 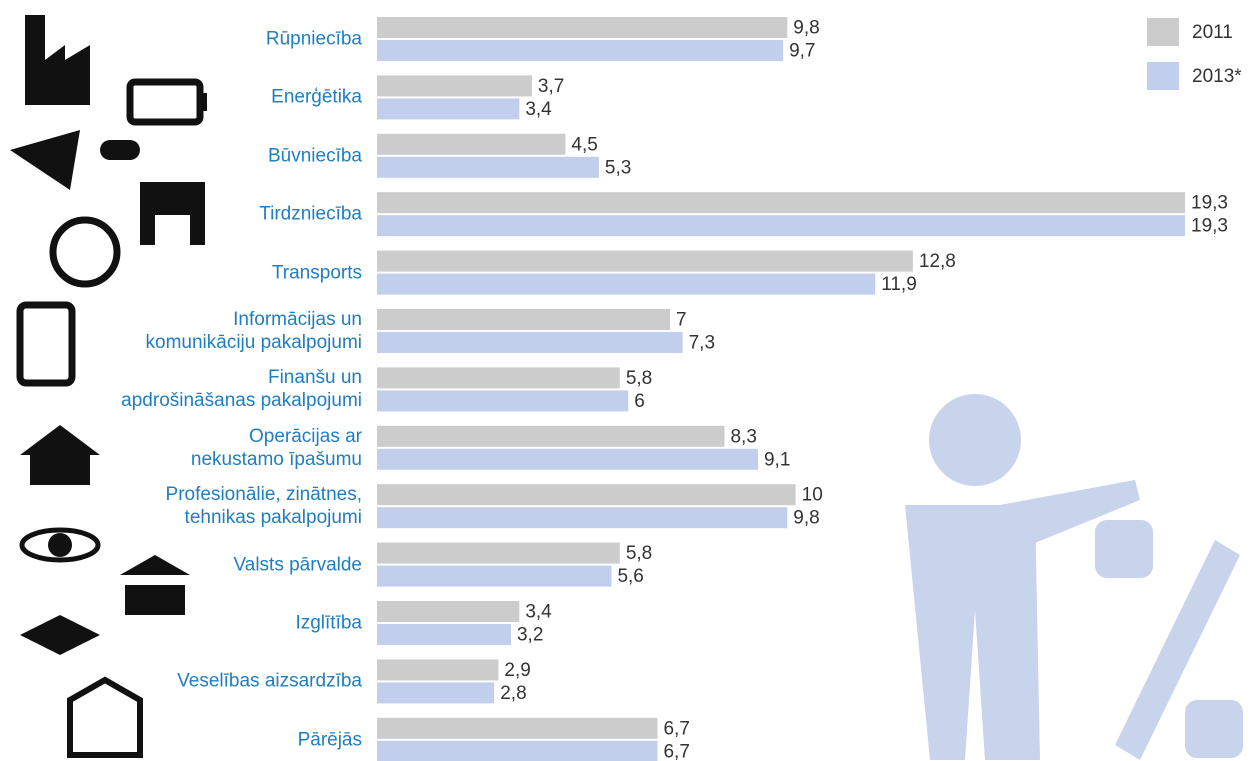 What do you see at coordinates (1212, 32) in the screenshot?
I see `legend-label: 2011` at bounding box center [1212, 32].